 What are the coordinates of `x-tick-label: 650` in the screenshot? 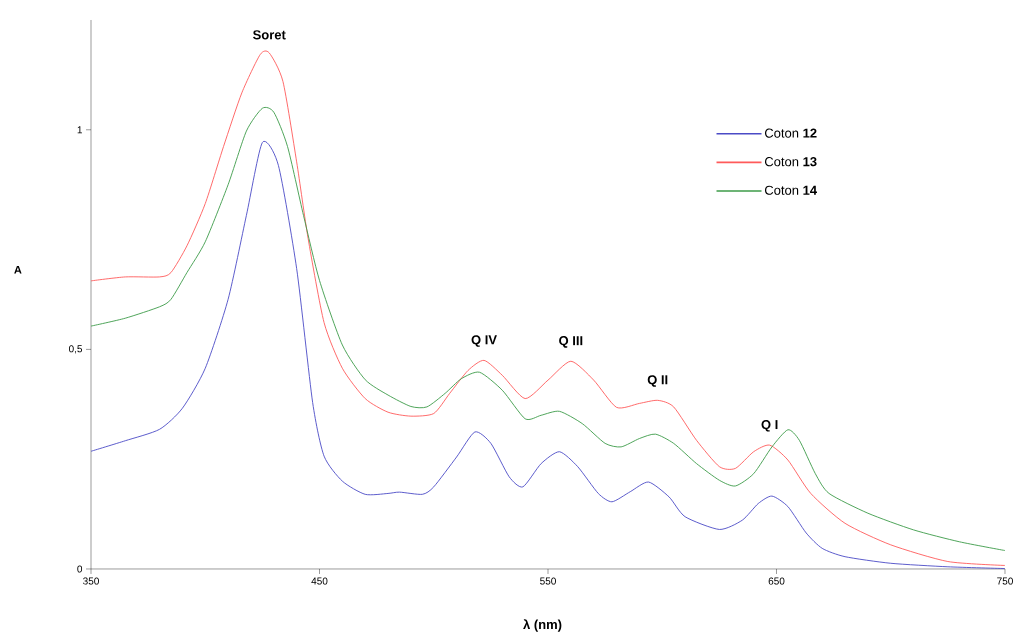 It's located at (776, 581).